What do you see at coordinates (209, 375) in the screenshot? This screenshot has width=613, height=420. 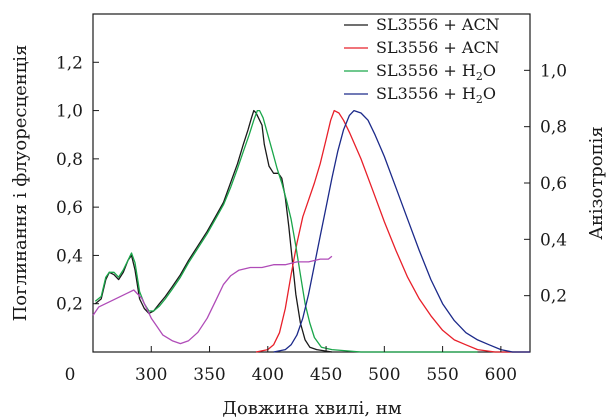 I see `x-tick-label: 350` at bounding box center [209, 375].